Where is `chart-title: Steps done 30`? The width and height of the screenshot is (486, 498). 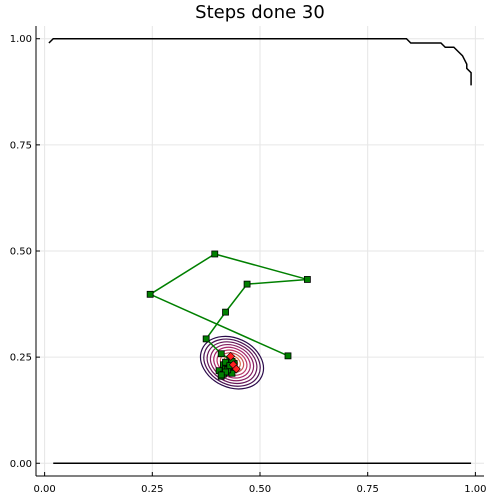 chart-title: Steps done 30 is located at coordinates (260, 12).